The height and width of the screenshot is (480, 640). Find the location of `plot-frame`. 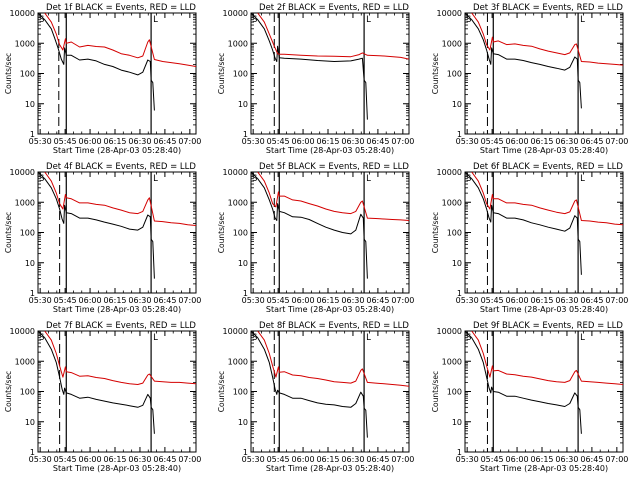

plot-frame is located at coordinates (544, 73).